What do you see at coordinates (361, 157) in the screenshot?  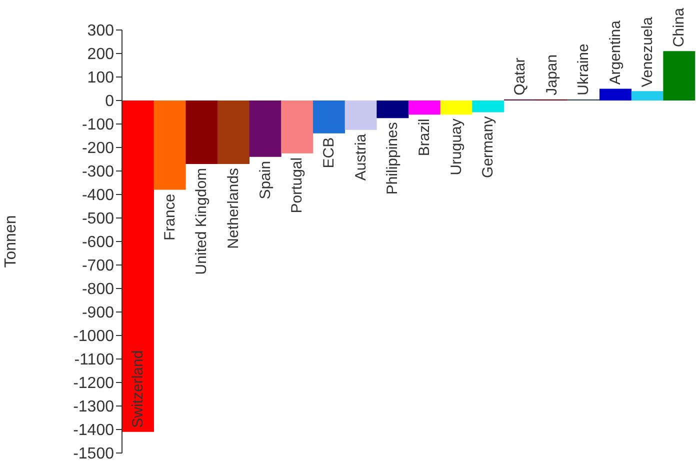 I see `x-tick-label: Austria` at bounding box center [361, 157].